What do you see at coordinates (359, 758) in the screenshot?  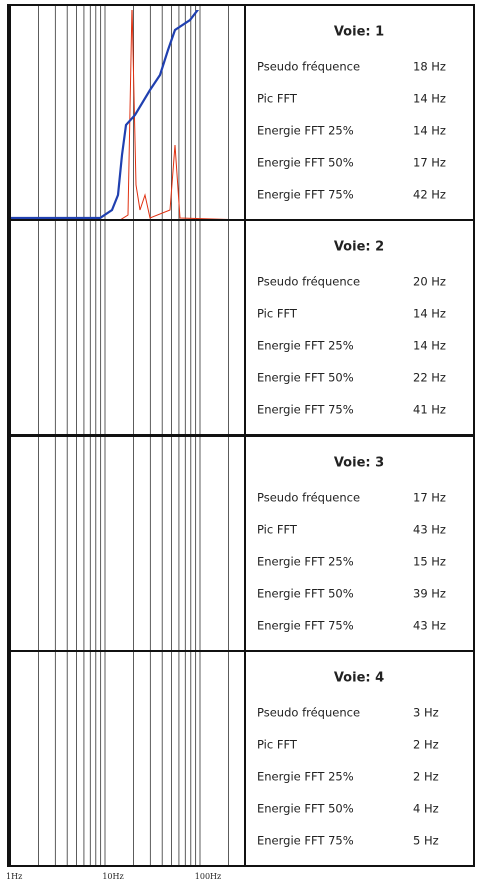 I see `table-frame` at bounding box center [359, 758].